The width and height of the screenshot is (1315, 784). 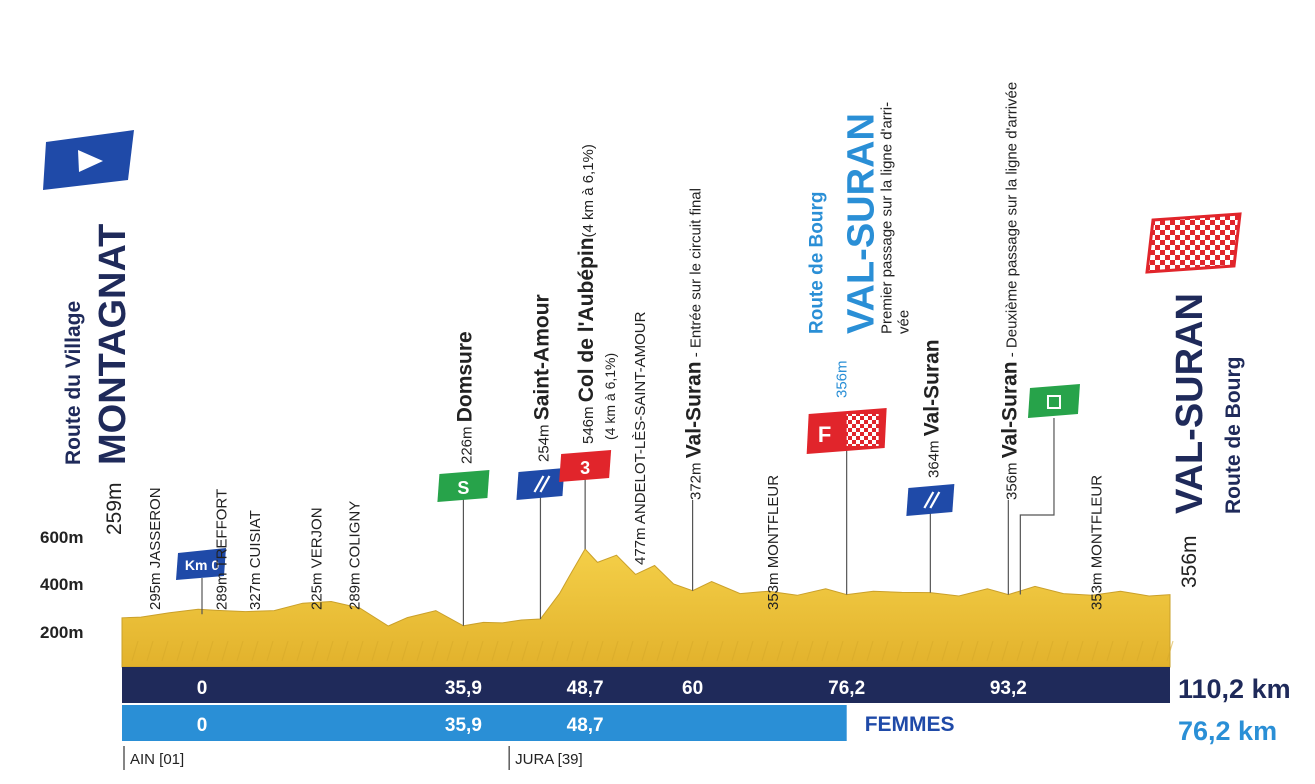 I want to click on finish-flag-shape, so click(x=1193, y=243).